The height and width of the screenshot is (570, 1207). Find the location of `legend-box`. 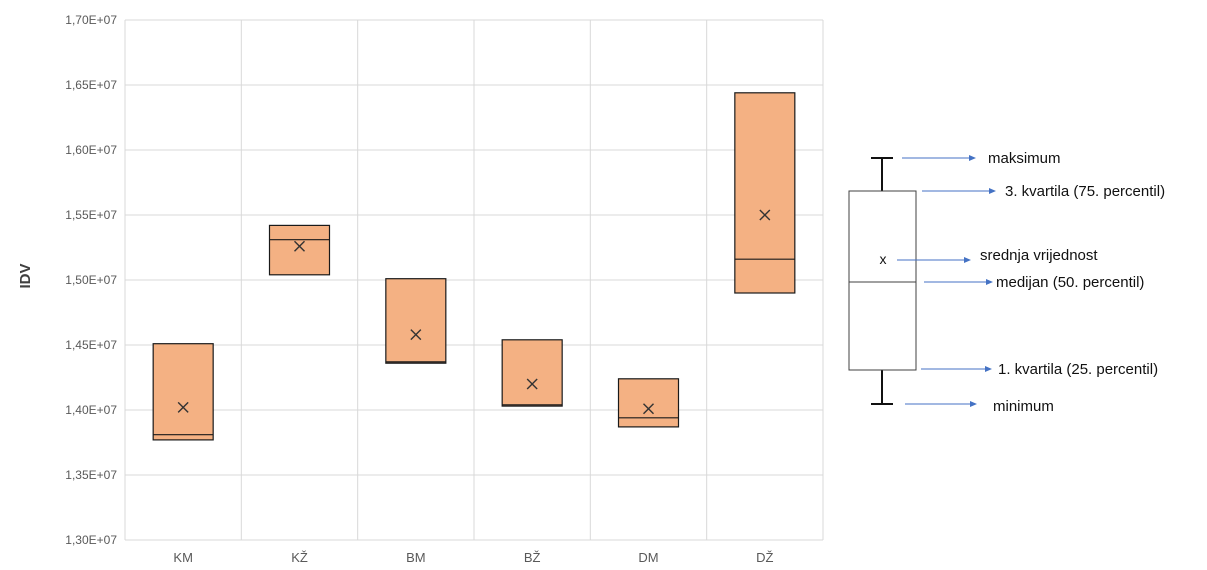

legend-box is located at coordinates (882, 280).